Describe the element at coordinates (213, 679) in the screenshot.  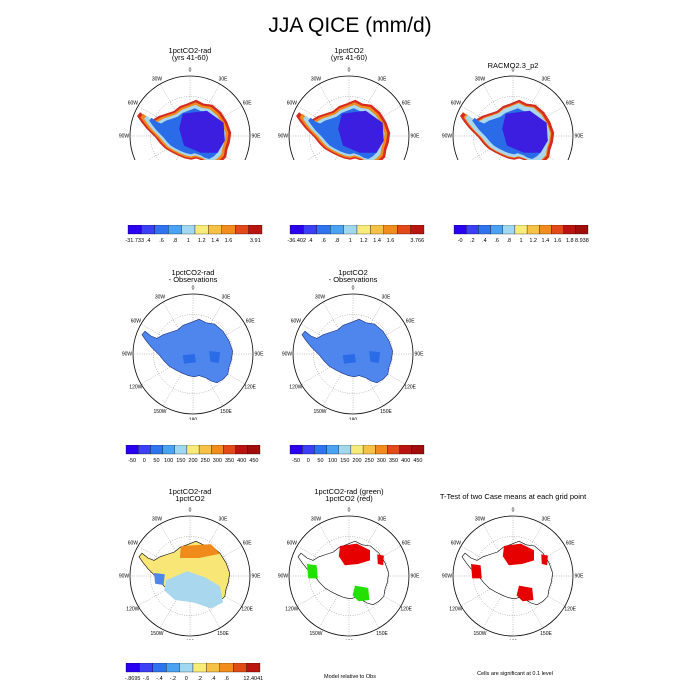
I see `colorbar-tick: .4` at that location.